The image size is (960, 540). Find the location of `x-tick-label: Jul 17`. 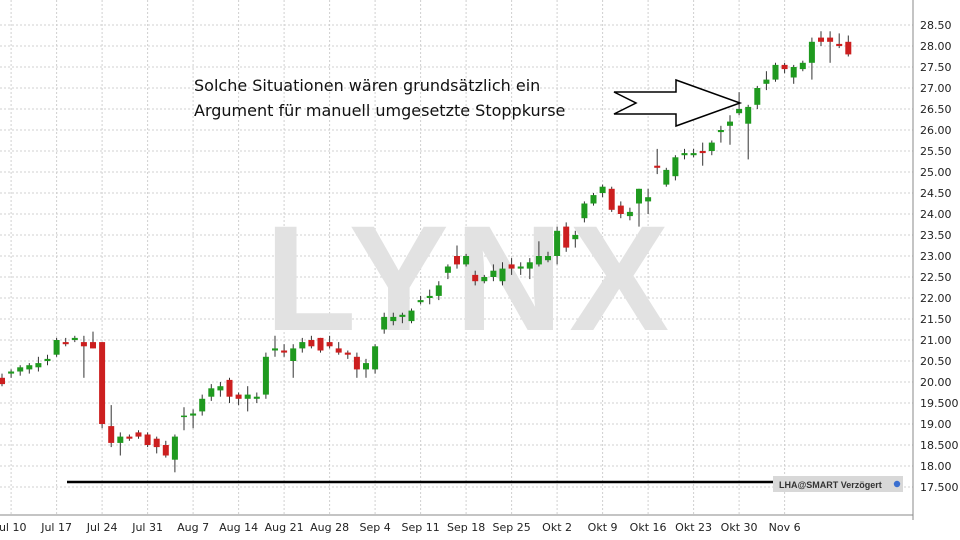

x-tick-label: Jul 17 is located at coordinates (56, 527).